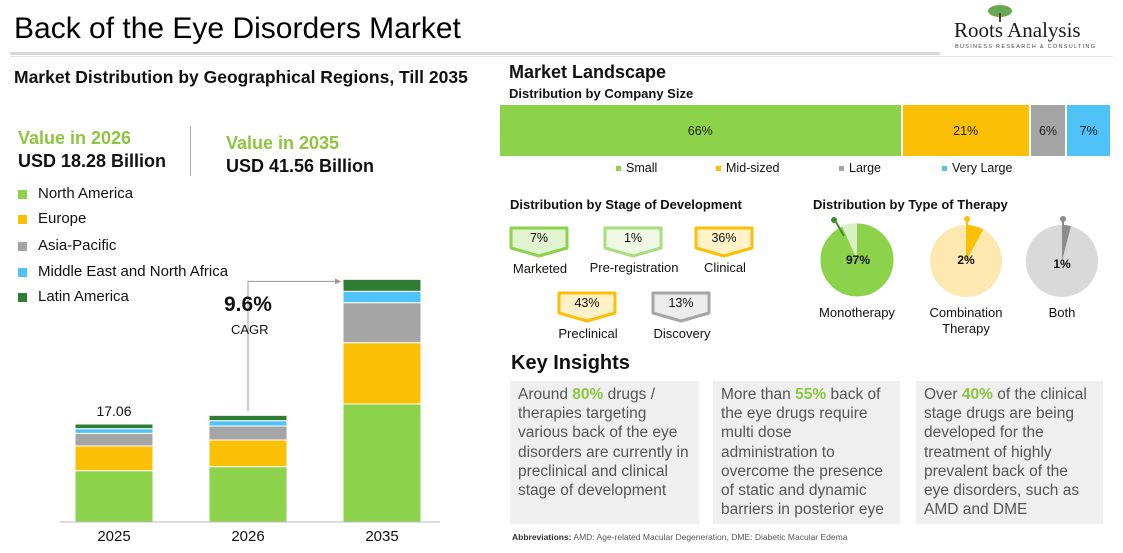  I want to click on bar-2026-middle-east-and-north-africa, so click(248, 423).